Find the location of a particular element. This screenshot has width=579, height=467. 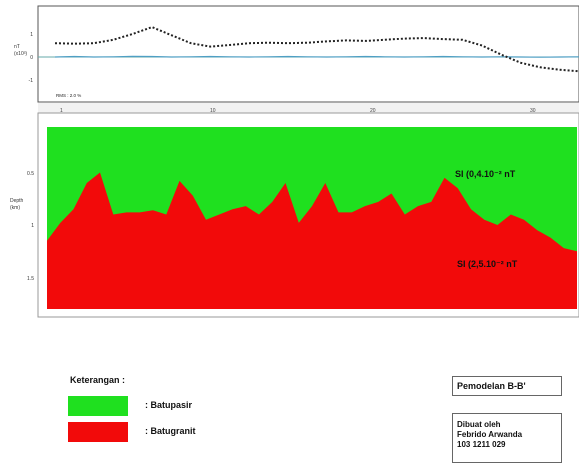

x-tick: 1 is located at coordinates (61, 111).